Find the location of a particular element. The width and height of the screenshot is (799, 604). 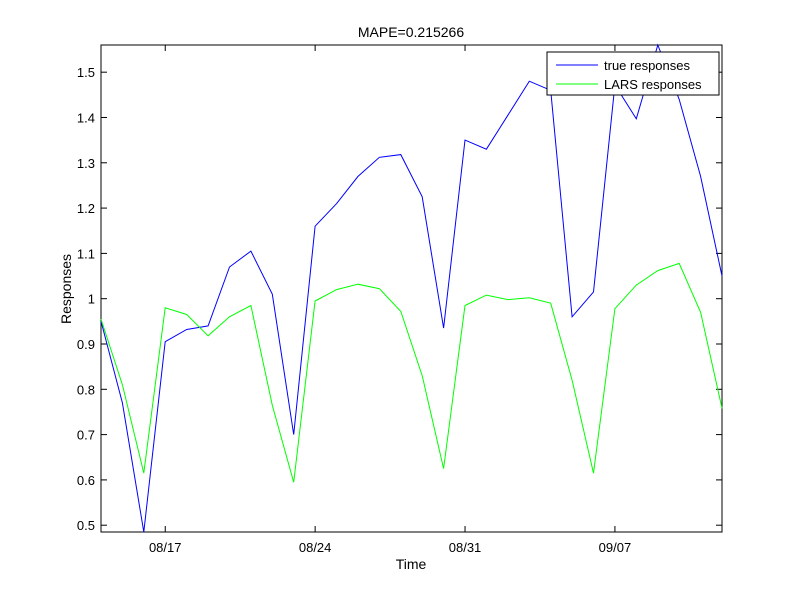

legend-label: LARS responses is located at coordinates (653, 84).